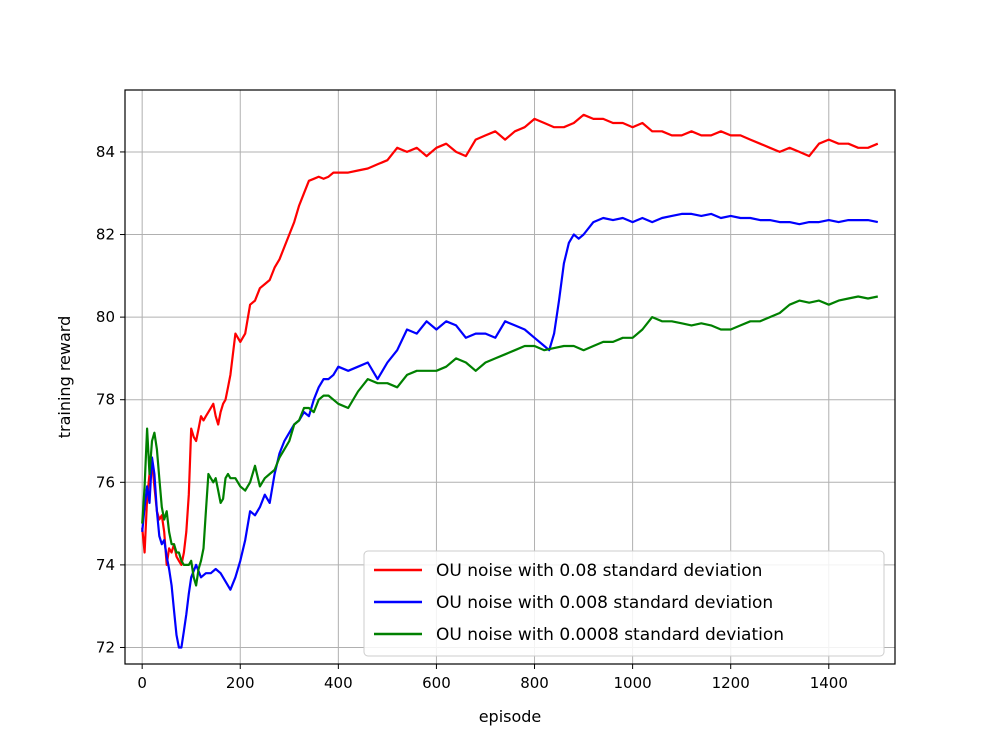 This screenshot has height=747, width=996. Describe the element at coordinates (240, 683) in the screenshot. I see `x-tick-label: 200` at that location.